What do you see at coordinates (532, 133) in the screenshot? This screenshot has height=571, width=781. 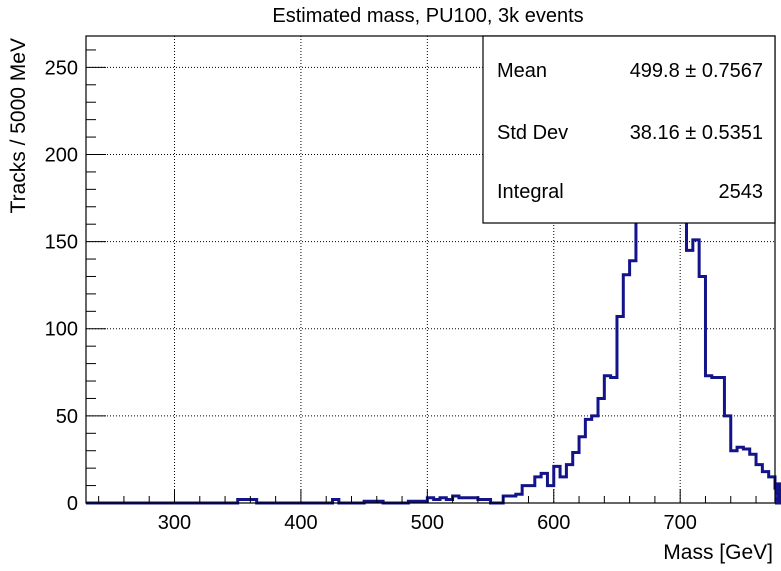 I see `stats-stddev-label: Std Dev` at bounding box center [532, 133].